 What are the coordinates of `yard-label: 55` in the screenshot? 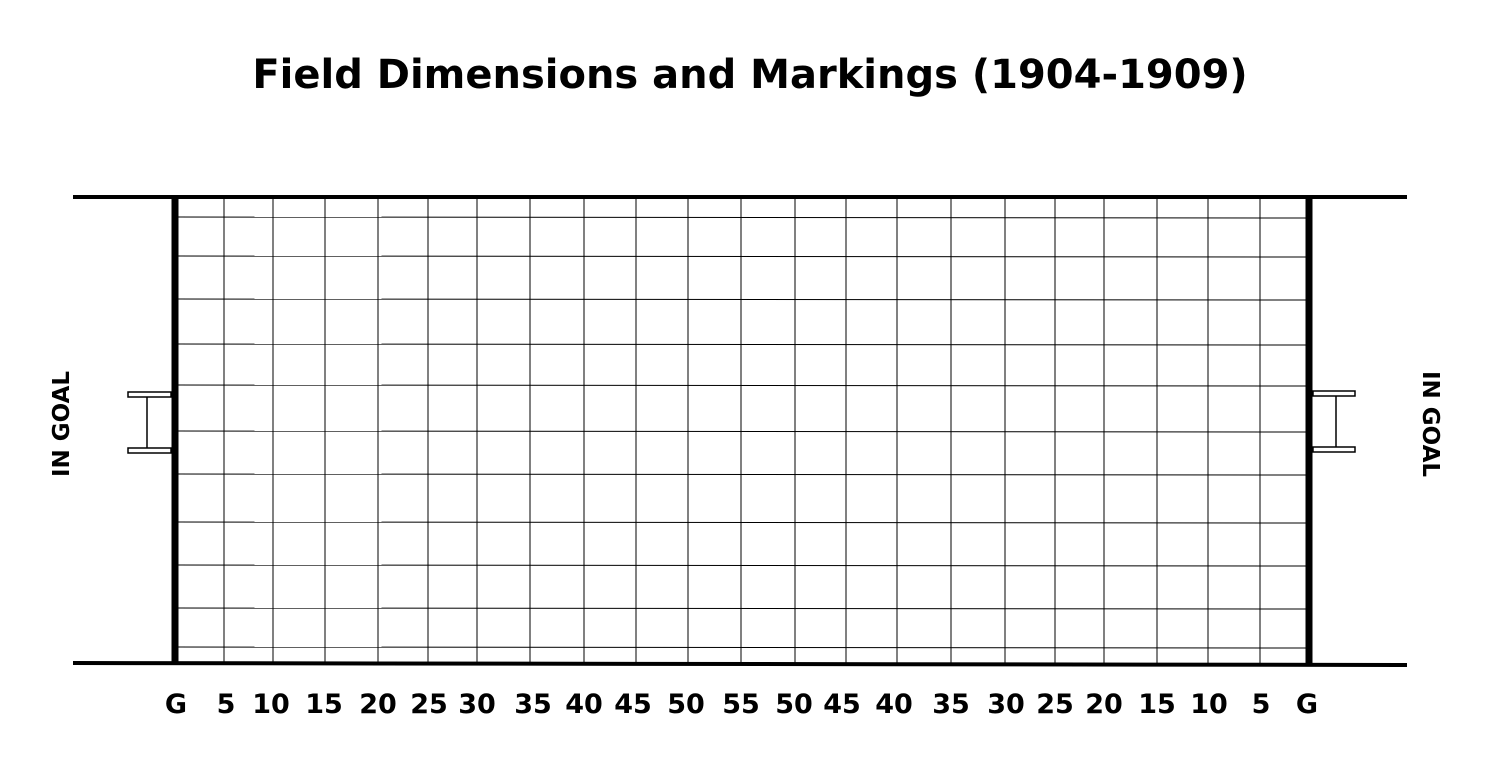 It's located at (741, 704).